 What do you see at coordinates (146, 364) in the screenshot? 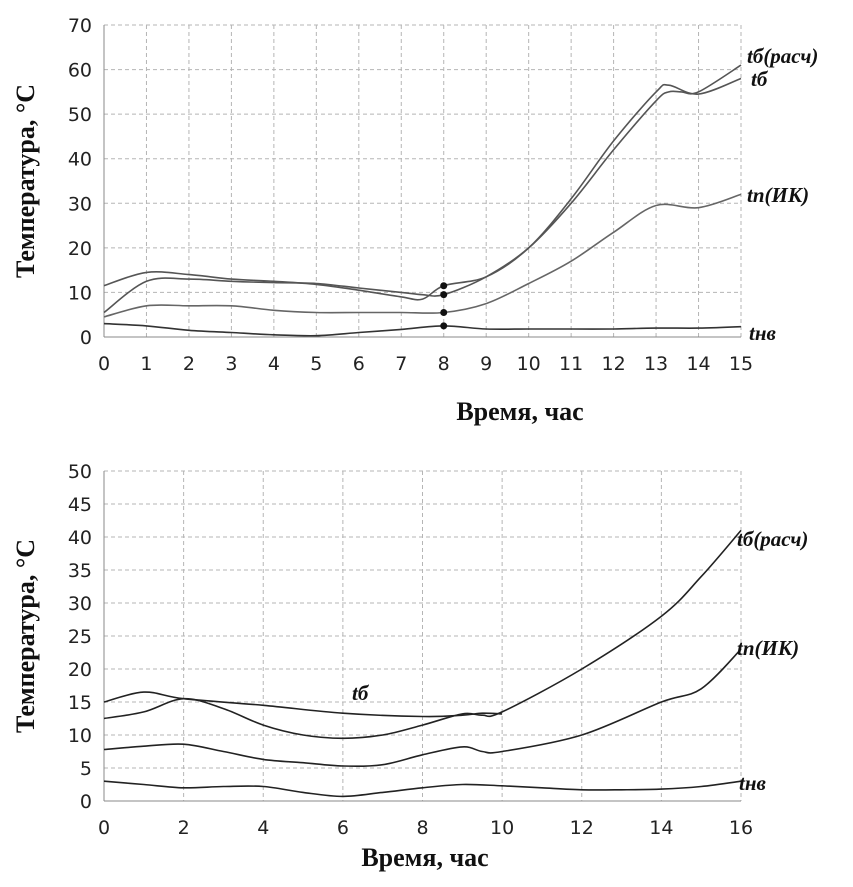
I see `x-tick-label: 1` at bounding box center [146, 364].